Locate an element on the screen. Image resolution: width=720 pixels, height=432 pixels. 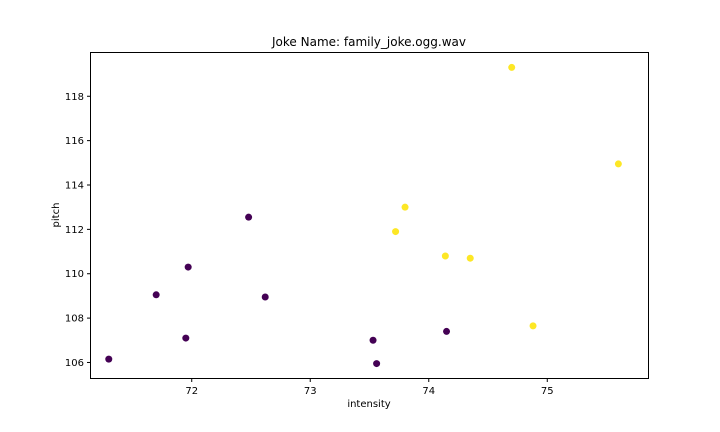
x-tick-label: 73 is located at coordinates (310, 391).